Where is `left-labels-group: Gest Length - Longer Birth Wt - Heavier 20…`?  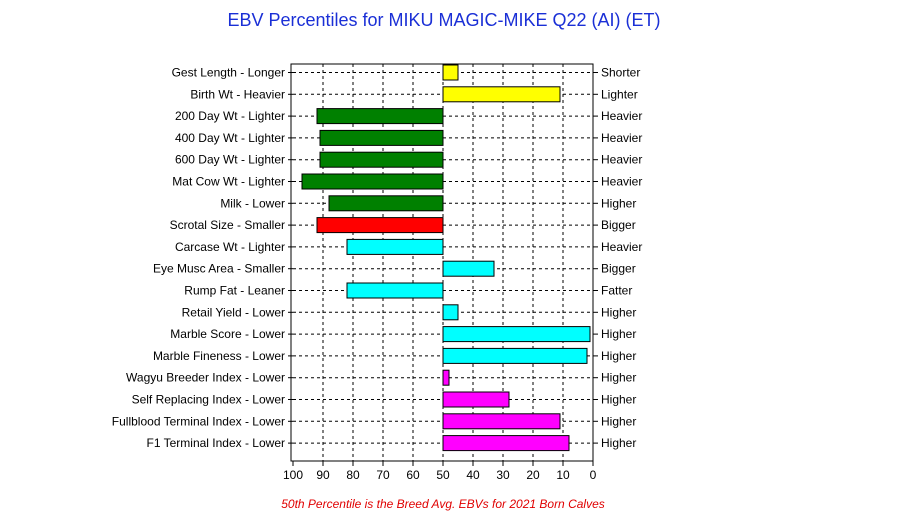
left-labels-group: Gest Length - Longer Birth Wt - Heavier 20… is located at coordinates (198, 258).